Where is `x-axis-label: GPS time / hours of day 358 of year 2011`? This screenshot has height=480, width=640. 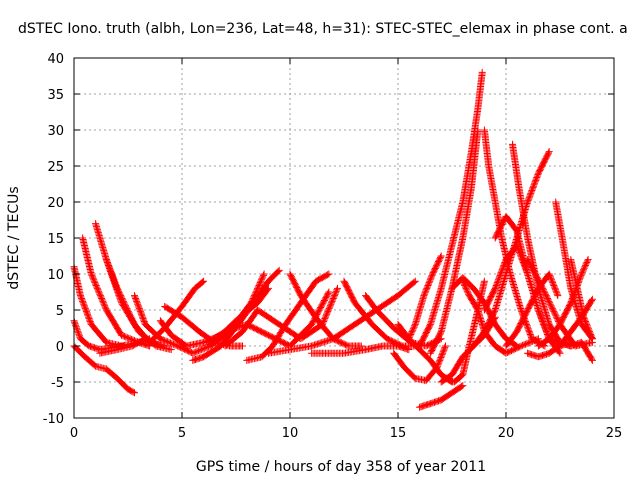
x-axis-label: GPS time / hours of day 358 of year 2011 is located at coordinates (341, 467).